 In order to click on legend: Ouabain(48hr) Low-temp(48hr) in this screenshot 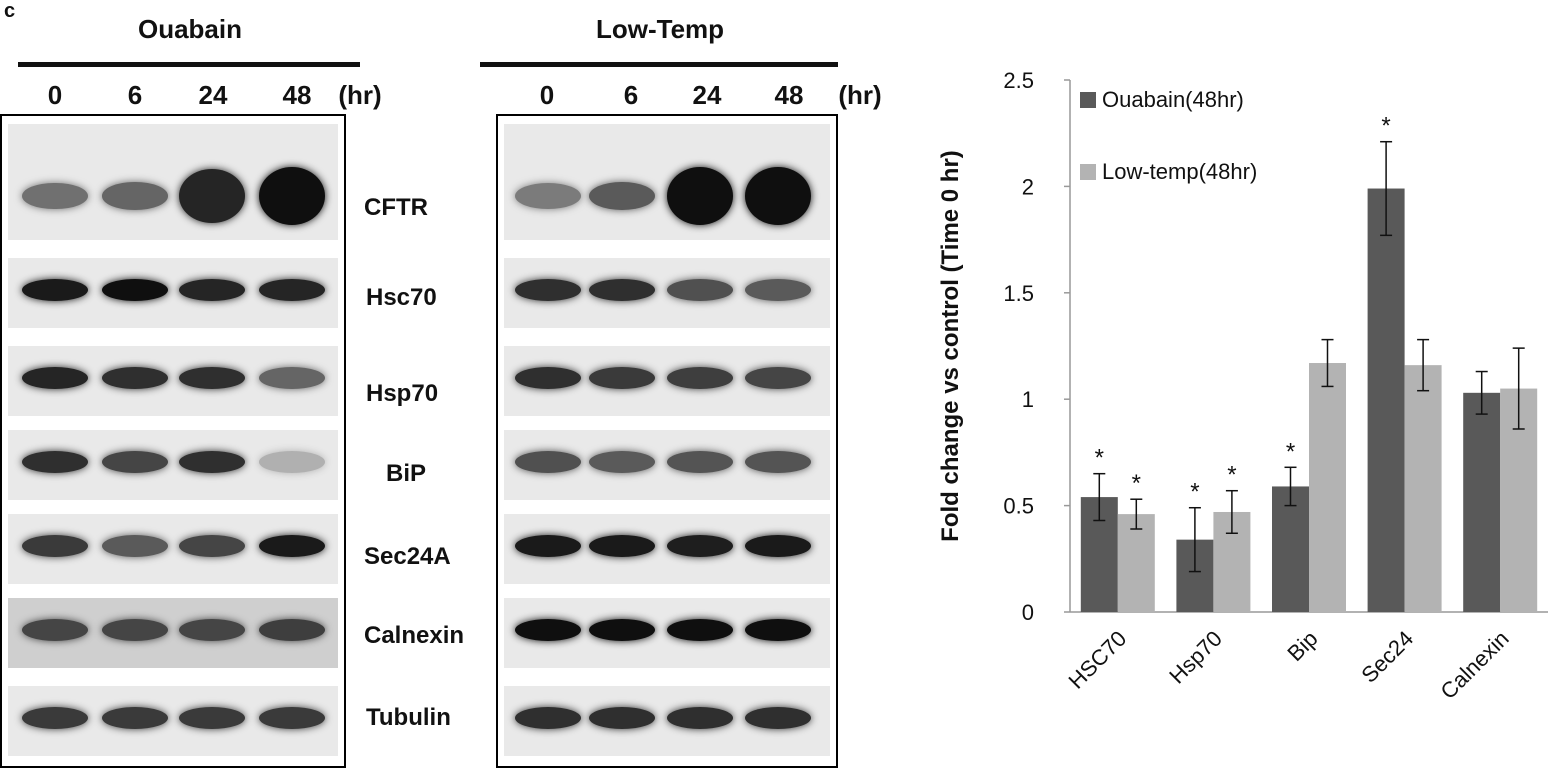, I will do `click(1168, 135)`.